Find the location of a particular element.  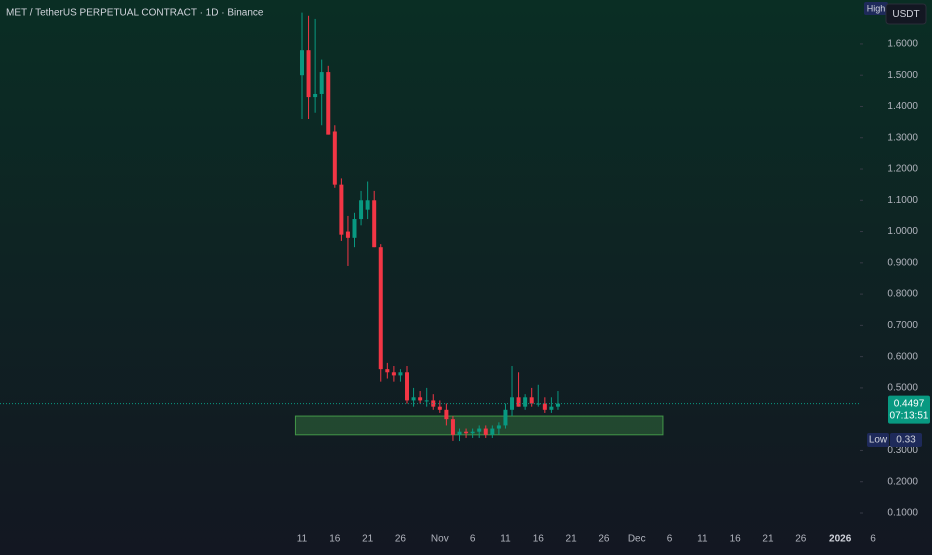

currency: USDT is located at coordinates (905, 14).